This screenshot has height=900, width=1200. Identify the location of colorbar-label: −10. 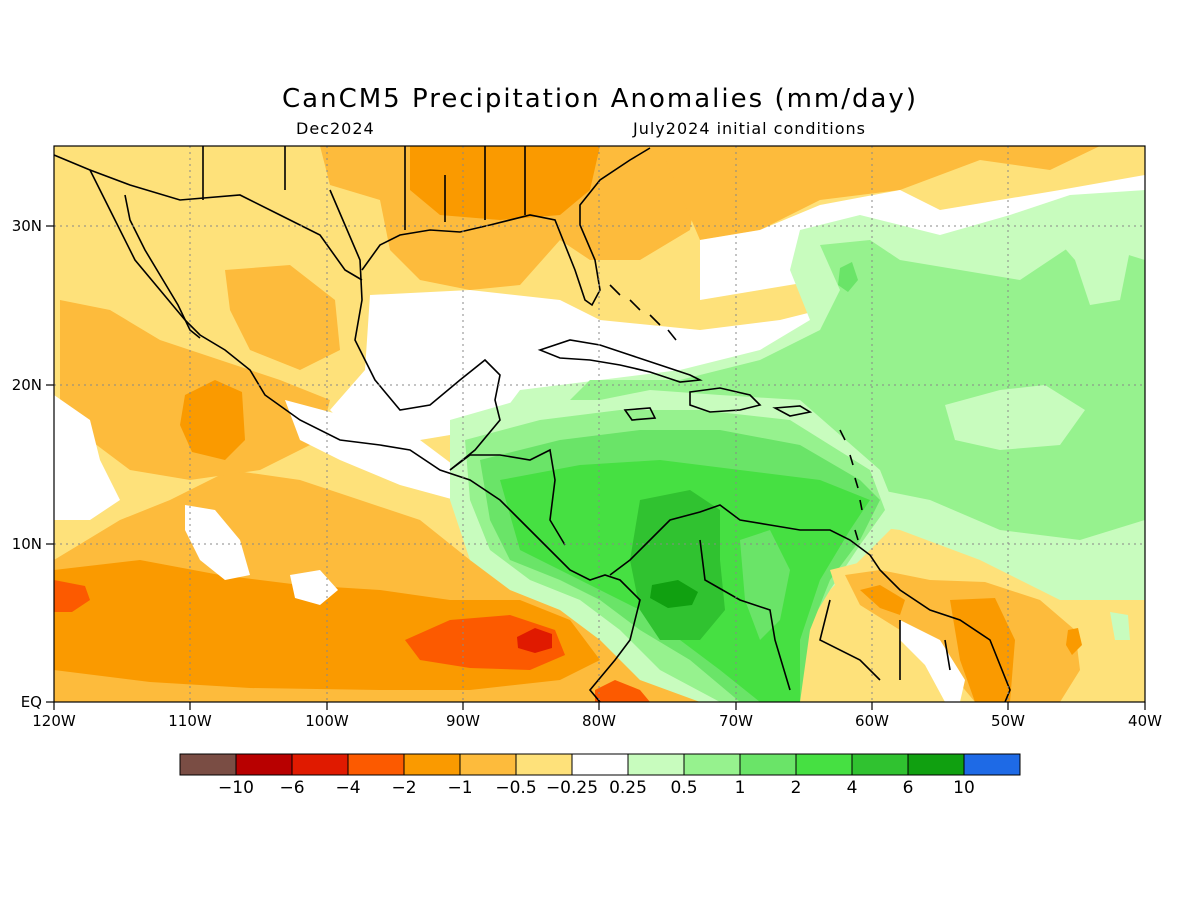
(236, 788).